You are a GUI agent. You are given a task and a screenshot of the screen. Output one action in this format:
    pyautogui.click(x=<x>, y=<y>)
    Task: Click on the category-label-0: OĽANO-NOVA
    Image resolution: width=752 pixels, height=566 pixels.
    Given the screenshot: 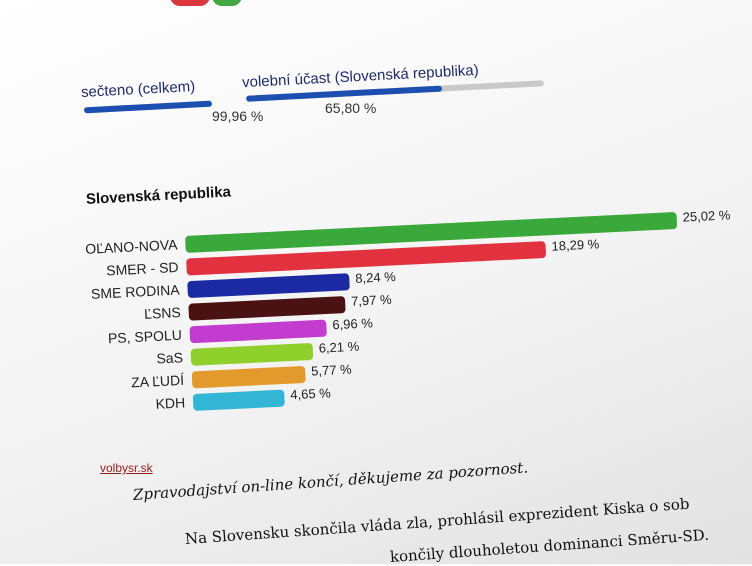 What is the action you would take?
    pyautogui.click(x=132, y=246)
    